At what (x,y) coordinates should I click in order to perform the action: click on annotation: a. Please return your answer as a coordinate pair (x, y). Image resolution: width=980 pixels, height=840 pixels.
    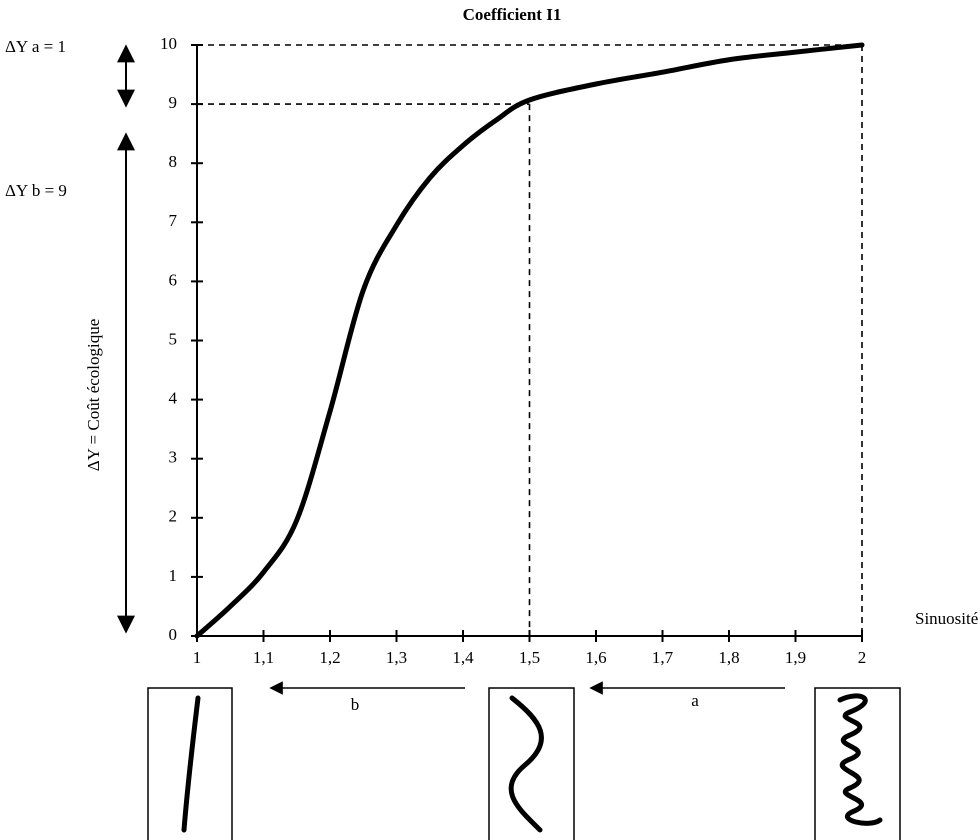
    Looking at the image, I should click on (695, 700).